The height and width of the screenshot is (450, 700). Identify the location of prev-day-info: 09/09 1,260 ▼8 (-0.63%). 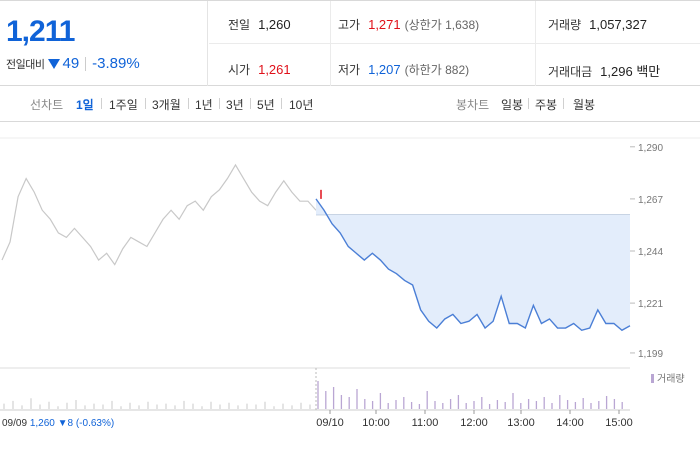
(58, 423).